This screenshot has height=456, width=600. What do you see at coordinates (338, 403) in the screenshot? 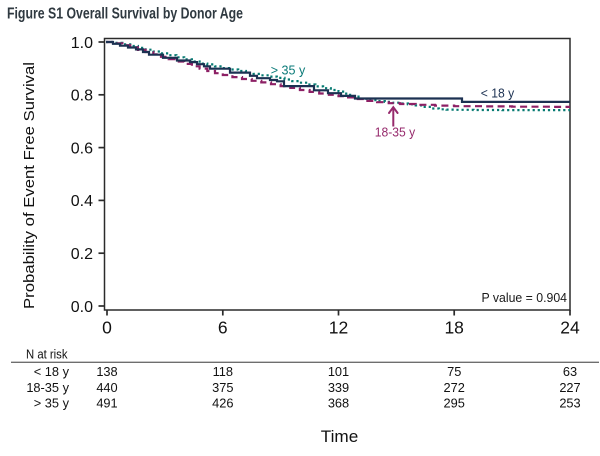
I see `svg-text: 368` at bounding box center [338, 403].